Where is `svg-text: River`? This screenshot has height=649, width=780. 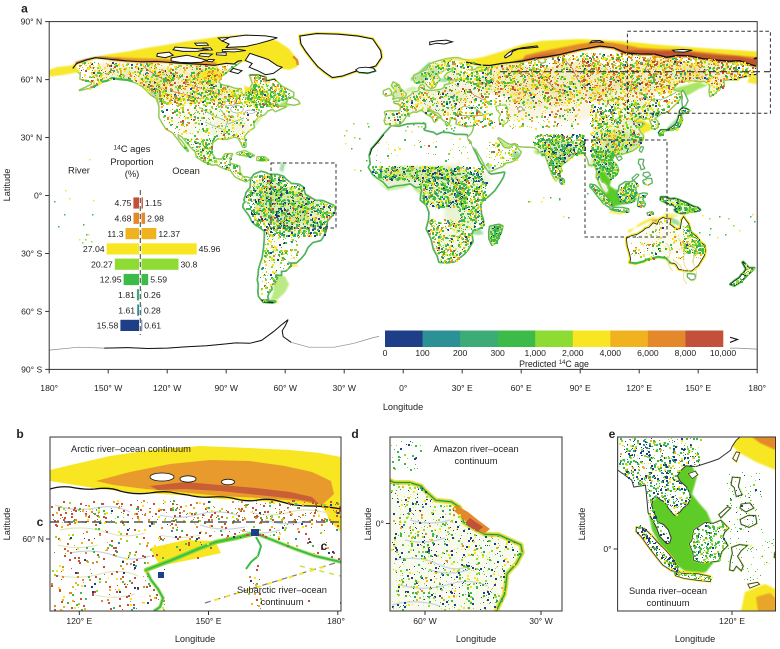
svg-text: River is located at coordinates (79, 170).